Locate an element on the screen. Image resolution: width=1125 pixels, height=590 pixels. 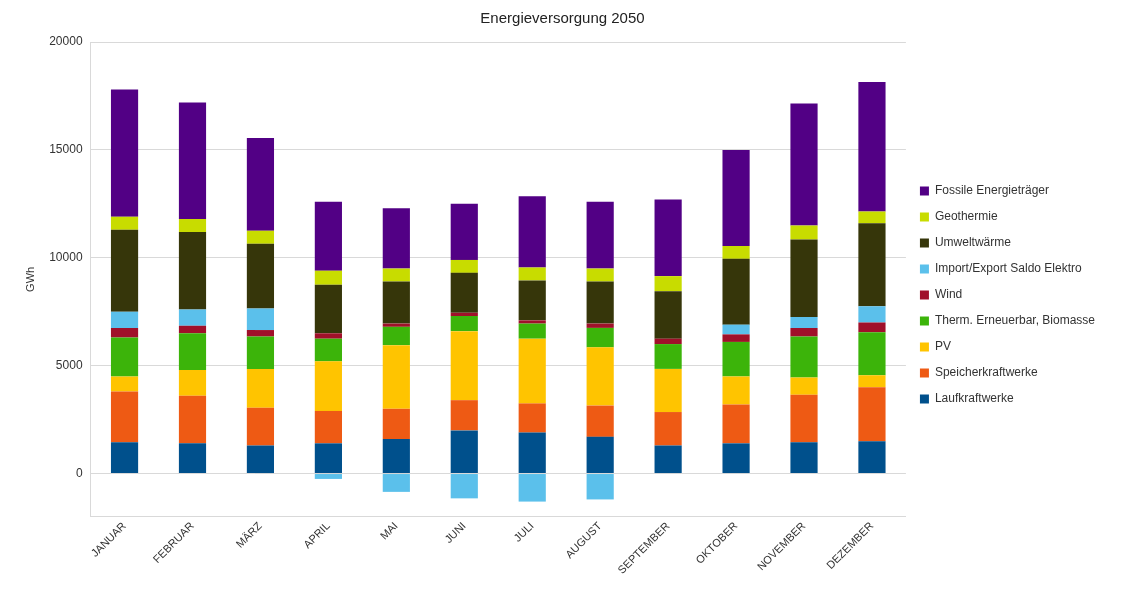
y-tick-label: 5000 is located at coordinates (69, 364).